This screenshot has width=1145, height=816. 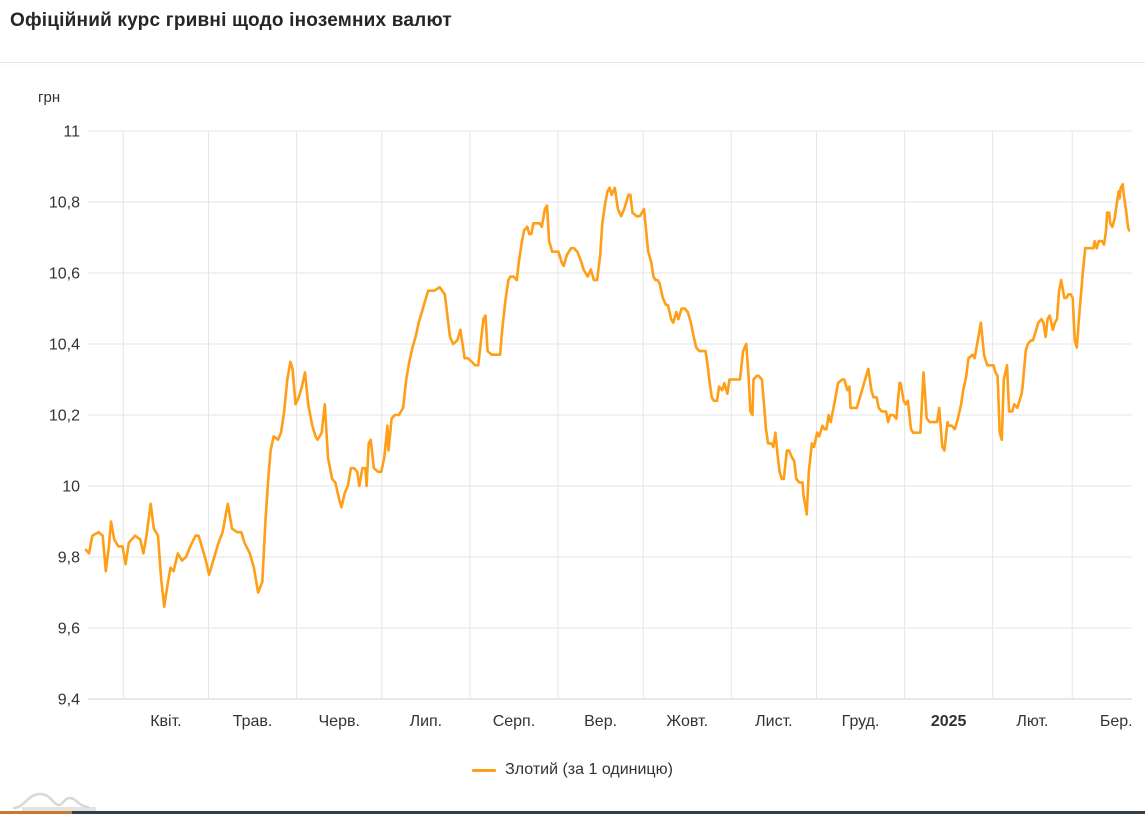 I want to click on x-month-label: Квіт., so click(x=165, y=721).